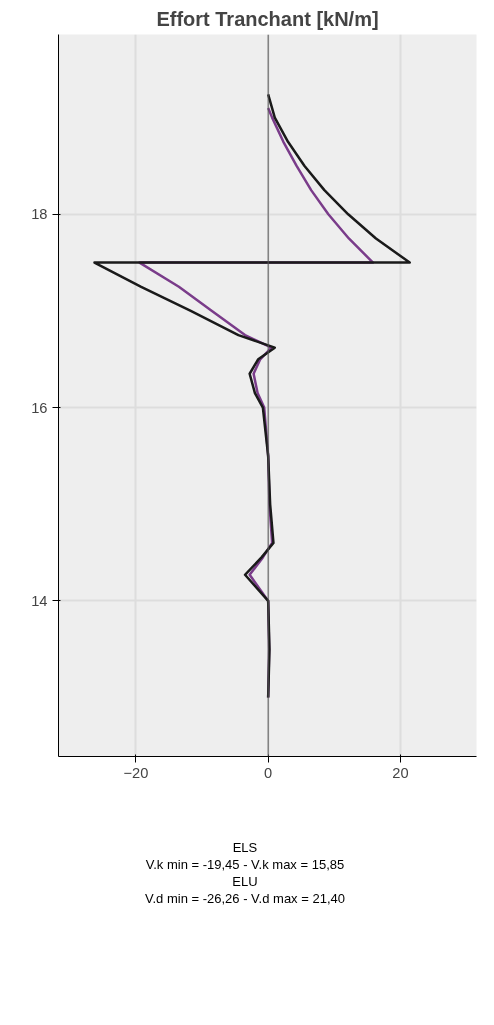 This screenshot has width=494, height=1025. I want to click on text: V.d min = -26,26 - V.d max = 21,40, so click(245, 898).